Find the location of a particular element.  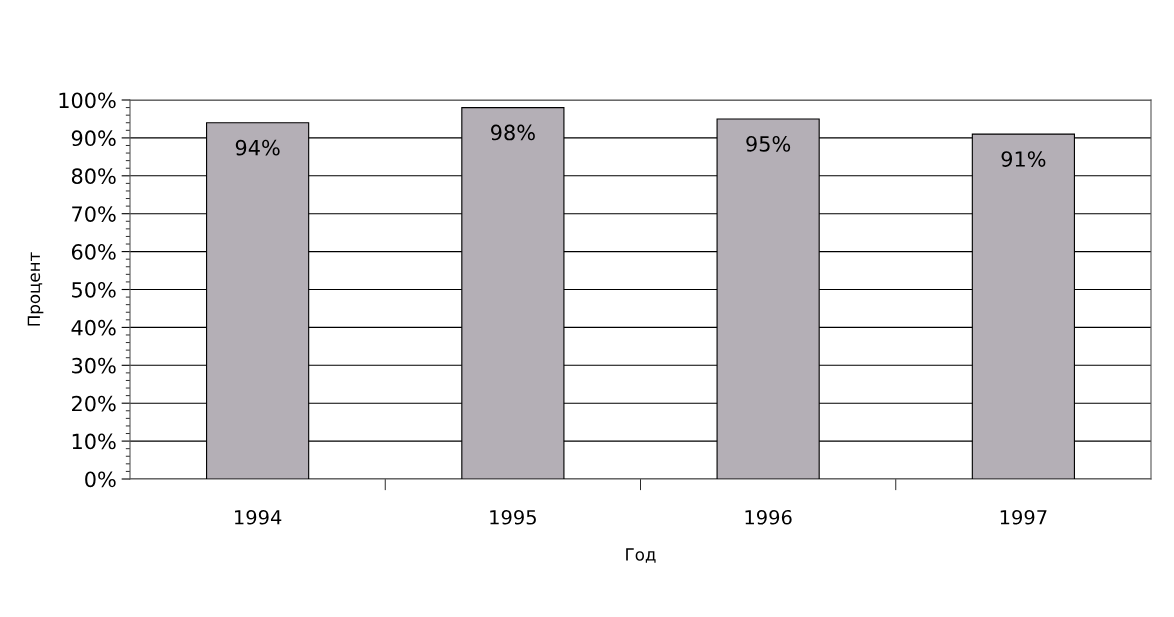

y-tick-label: 100% is located at coordinates (87, 100).